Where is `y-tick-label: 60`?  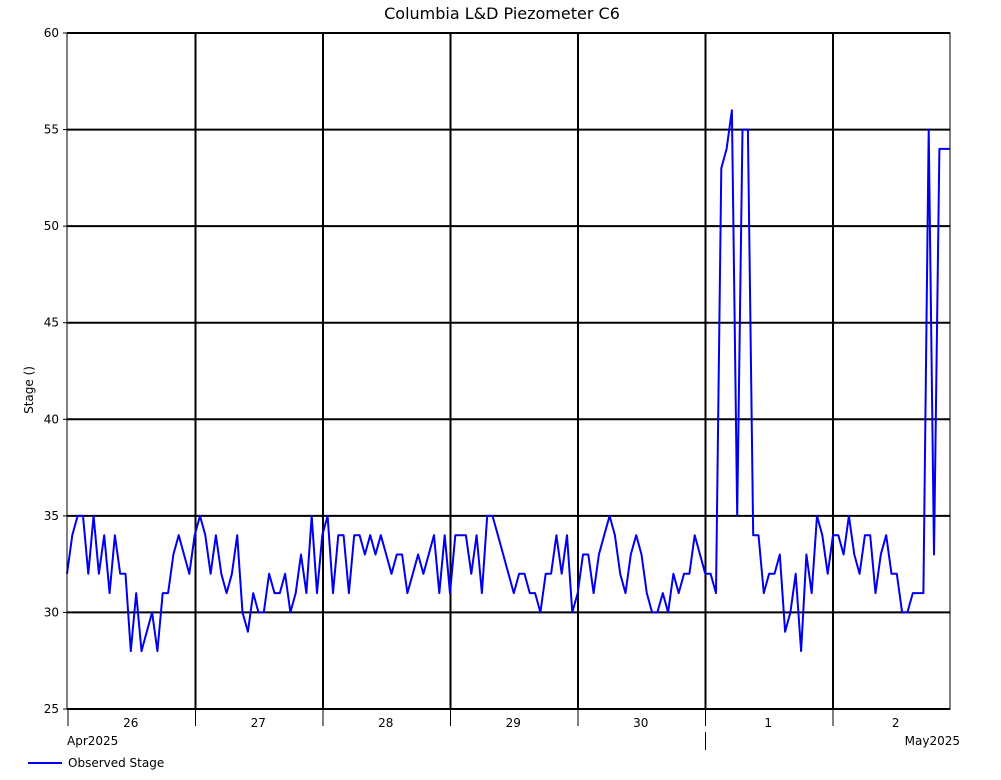
y-tick-label: 60 is located at coordinates (51, 33).